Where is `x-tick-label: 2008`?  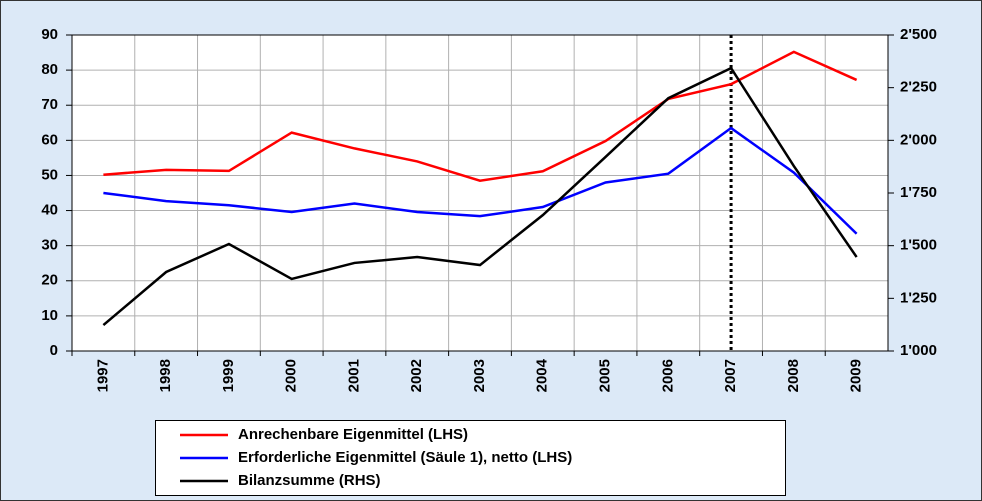
x-tick-label: 2008 is located at coordinates (793, 375).